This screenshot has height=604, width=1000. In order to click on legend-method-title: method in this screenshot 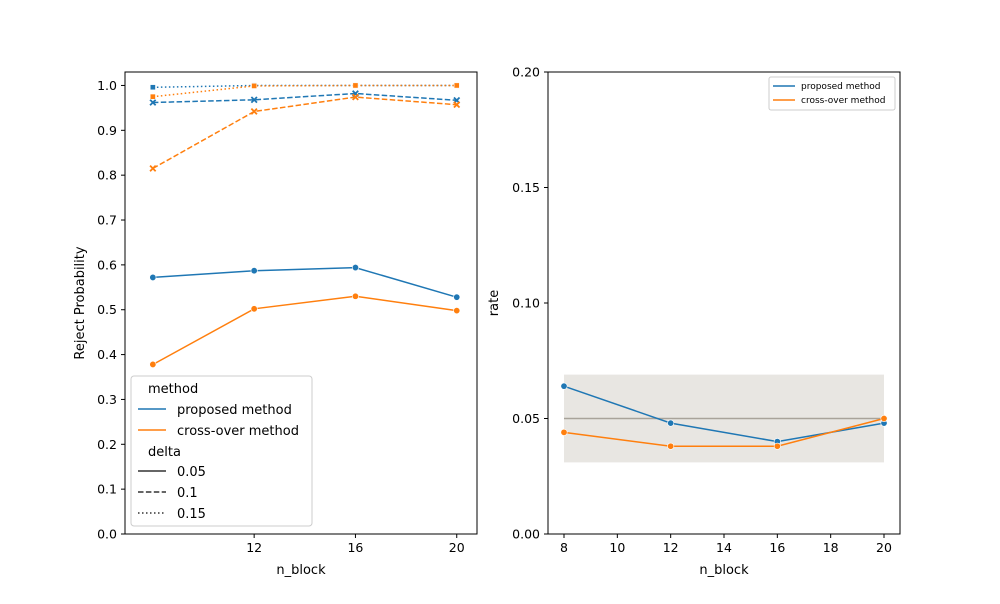, I will do `click(173, 389)`.